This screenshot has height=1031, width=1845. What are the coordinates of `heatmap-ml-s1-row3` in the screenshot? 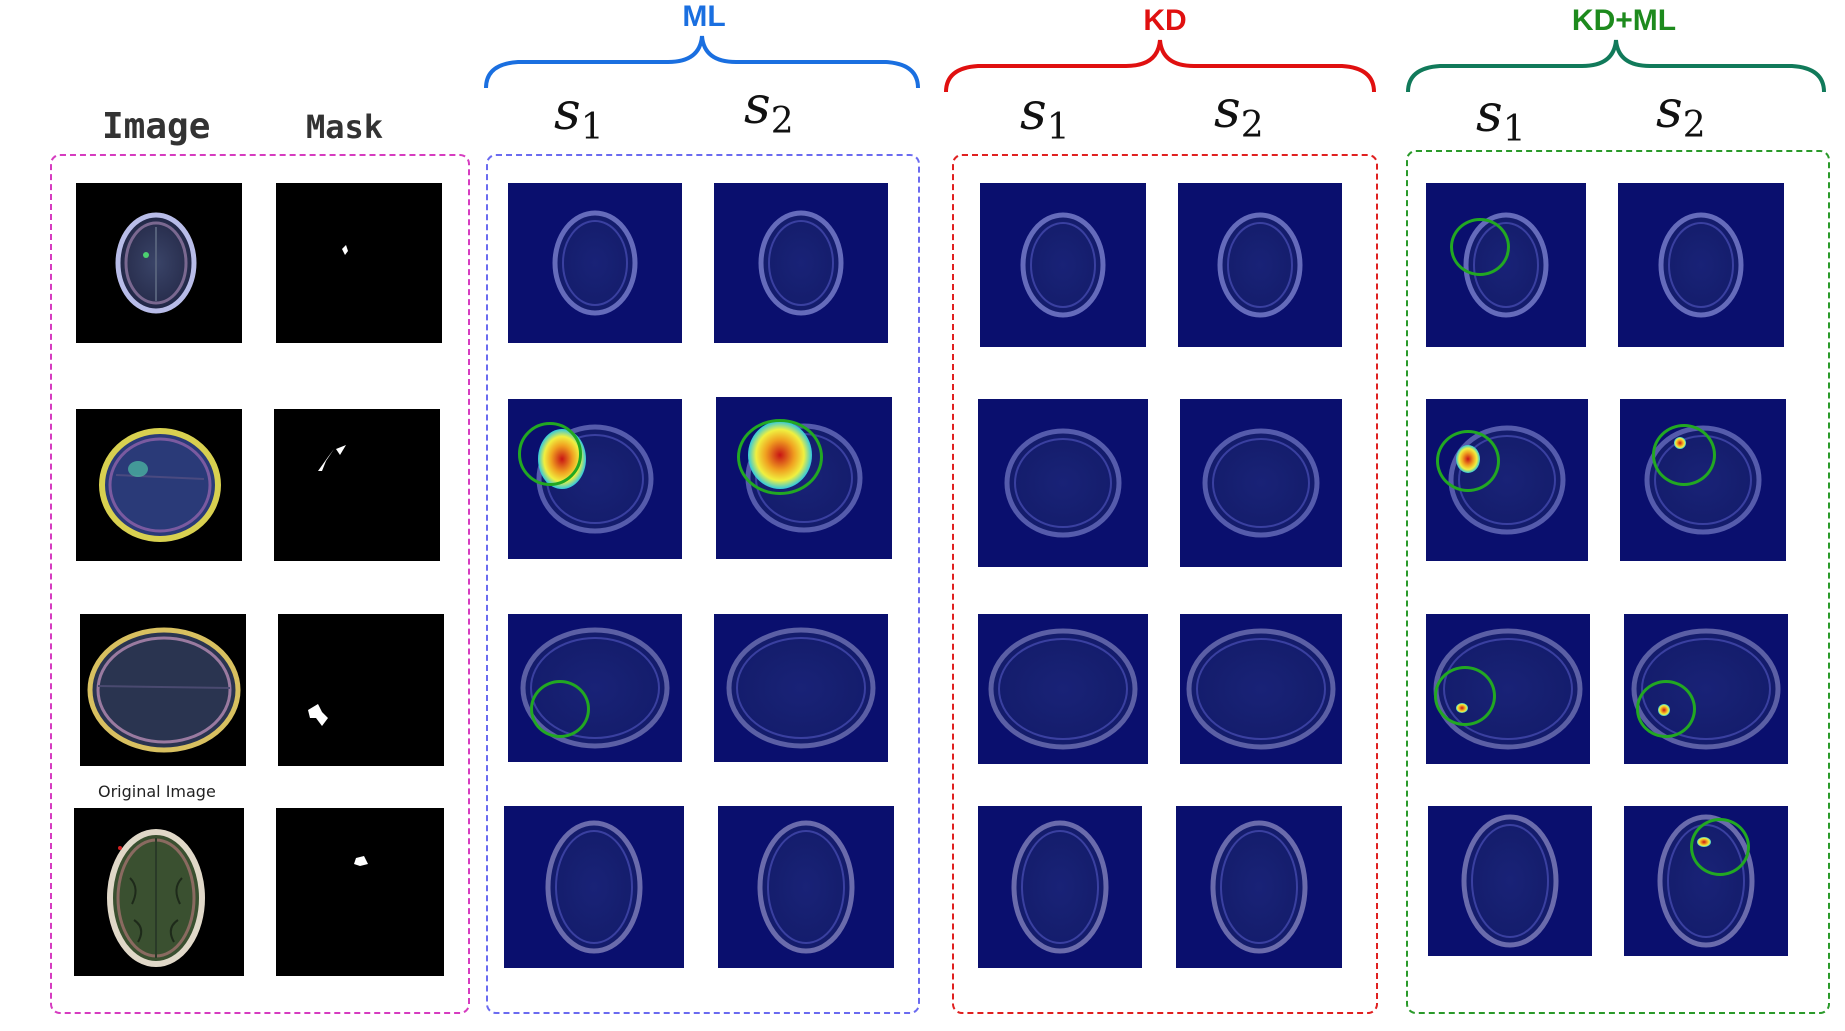 It's located at (595, 688).